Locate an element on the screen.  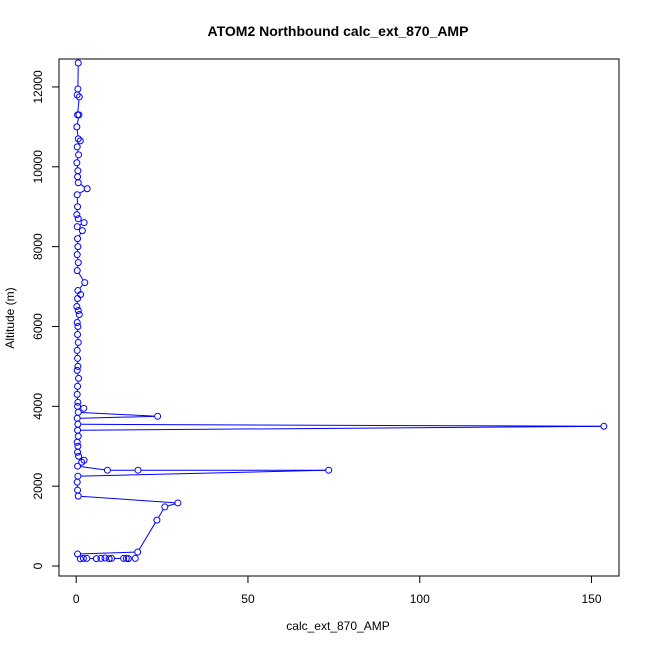
y-axis: 0 2000 4000 6000 8000 10000 12000 is located at coordinates (45, 319).